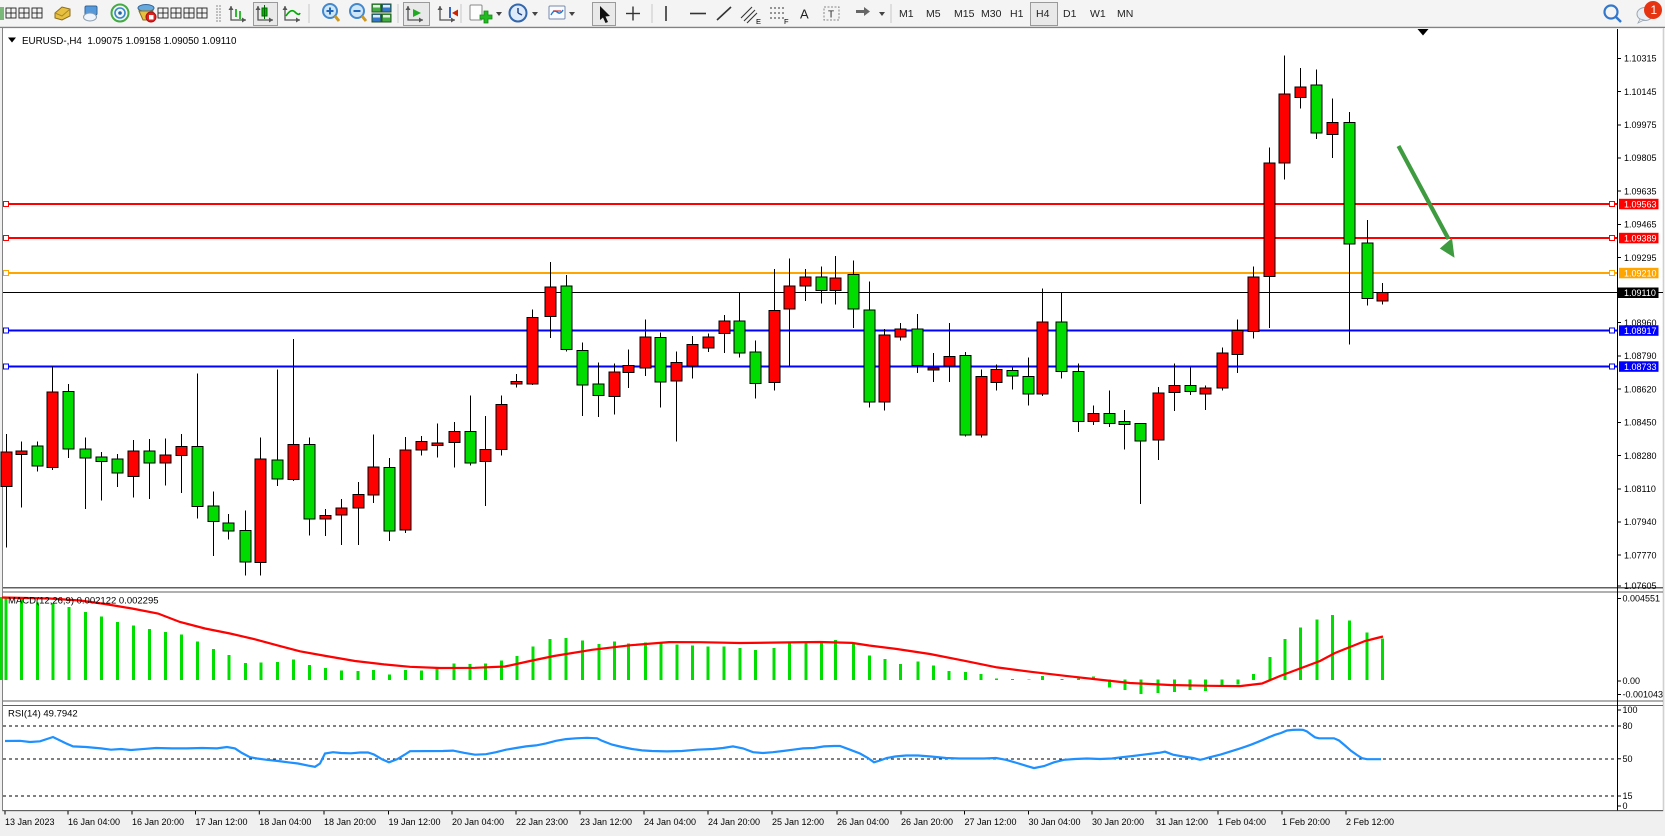  What do you see at coordinates (1640, 204) in the screenshot?
I see `svg-text: 1.09563` at bounding box center [1640, 204].